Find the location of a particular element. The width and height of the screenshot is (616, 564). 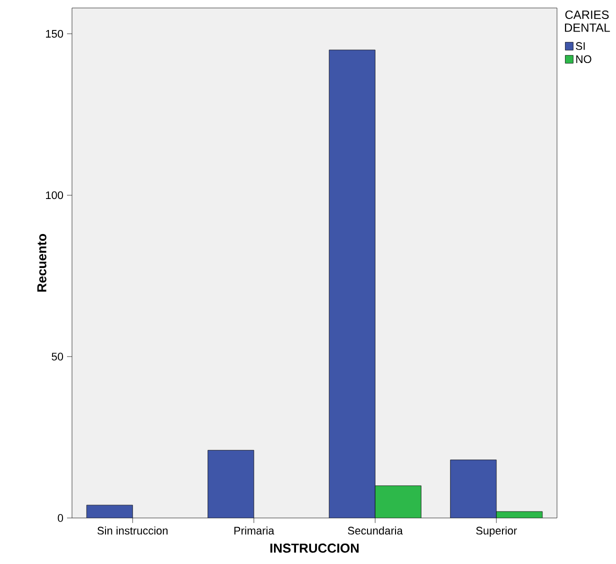

bar is located at coordinates (398, 502).